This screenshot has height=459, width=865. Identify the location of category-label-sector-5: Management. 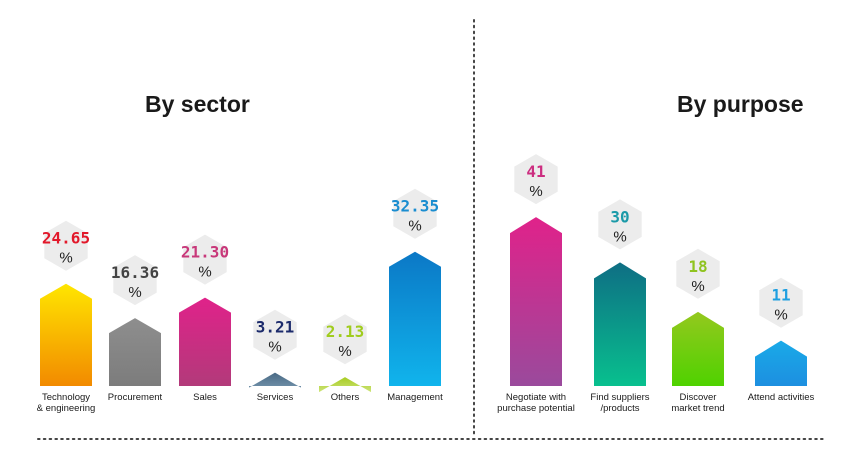
(415, 397).